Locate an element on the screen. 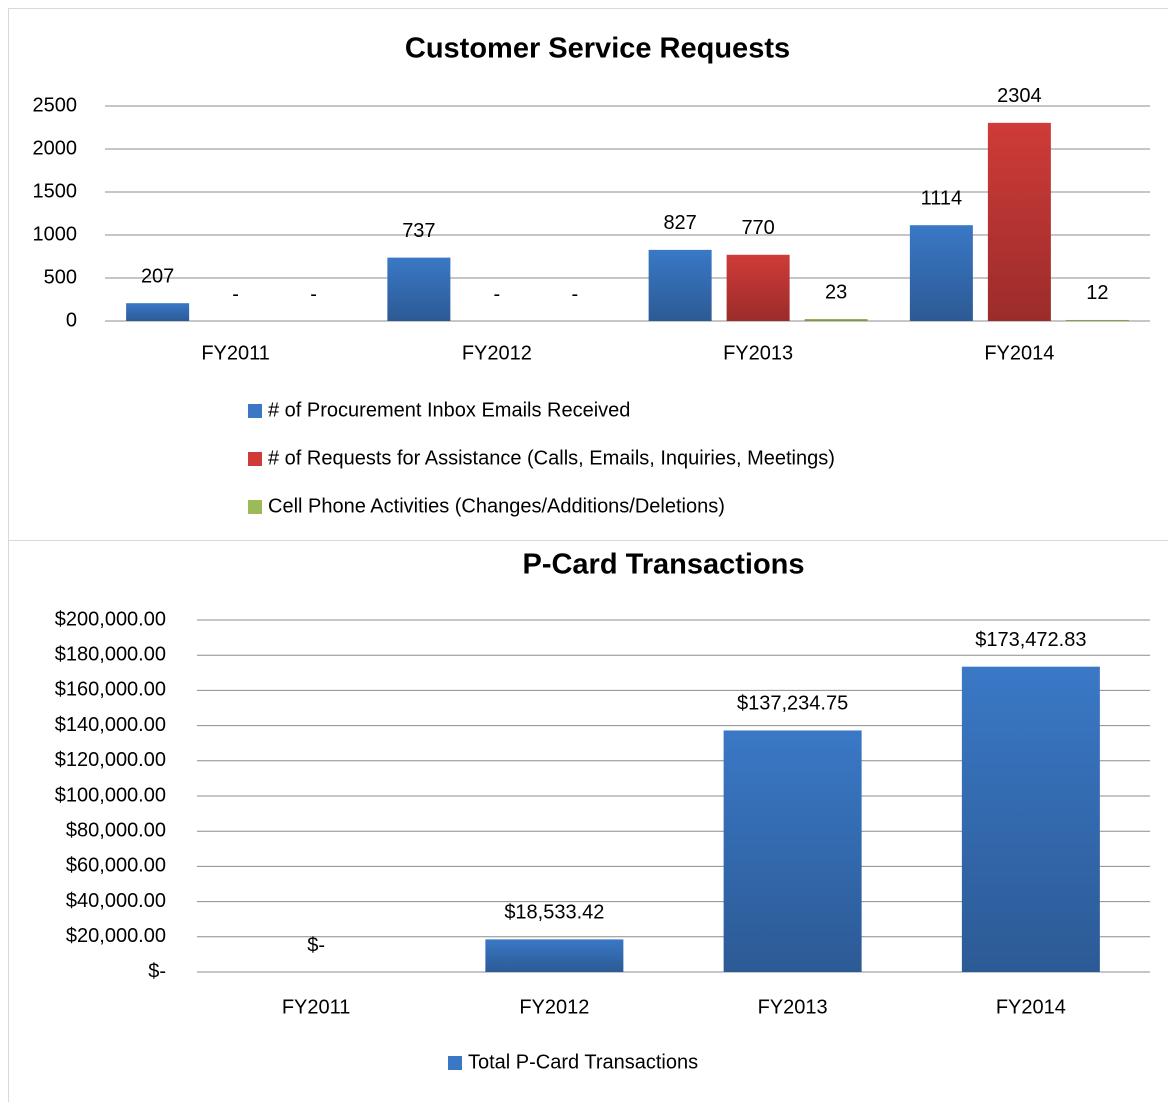 This screenshot has height=1102, width=1168. y-tick-label: $- is located at coordinates (157, 971).